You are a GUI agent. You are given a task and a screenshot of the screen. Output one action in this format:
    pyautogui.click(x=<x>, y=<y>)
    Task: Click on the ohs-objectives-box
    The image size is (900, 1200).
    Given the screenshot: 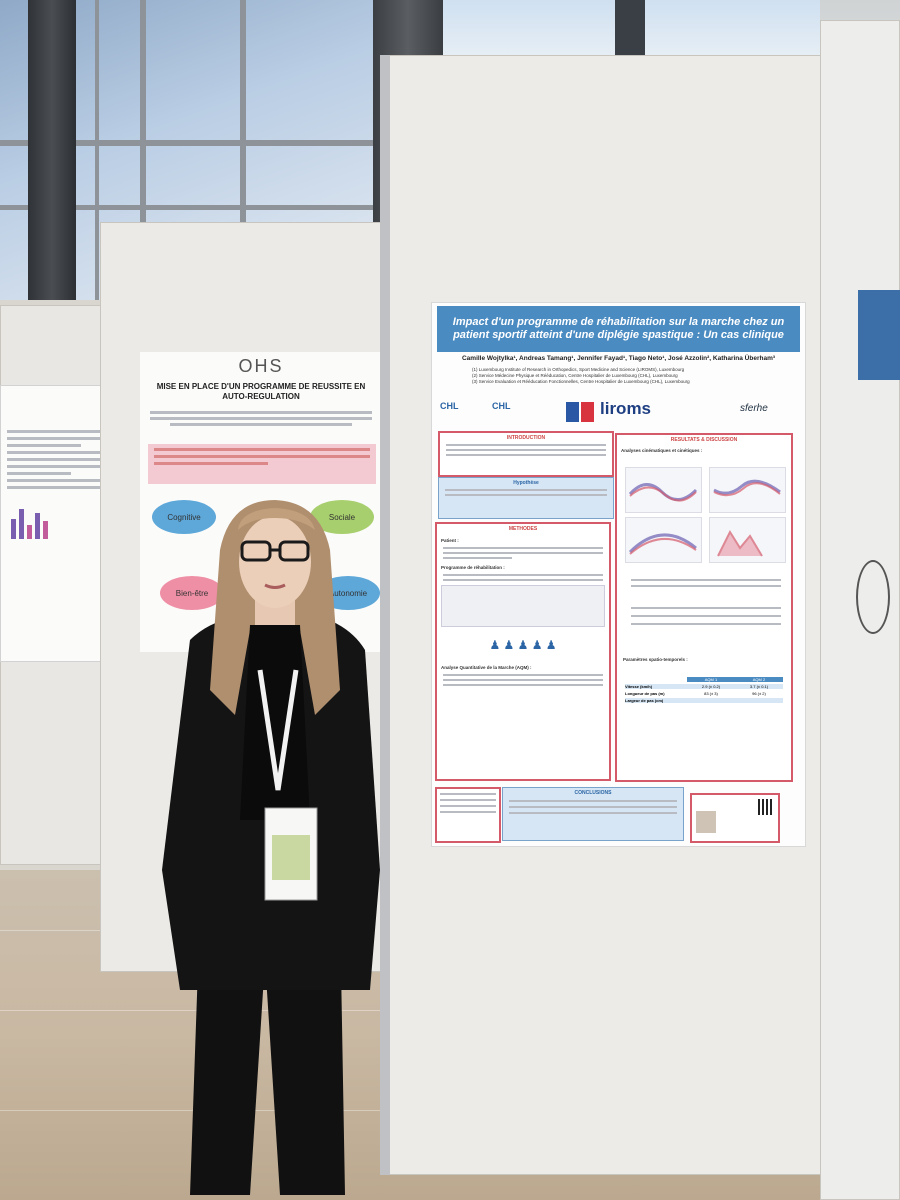 What is the action you would take?
    pyautogui.click(x=262, y=464)
    